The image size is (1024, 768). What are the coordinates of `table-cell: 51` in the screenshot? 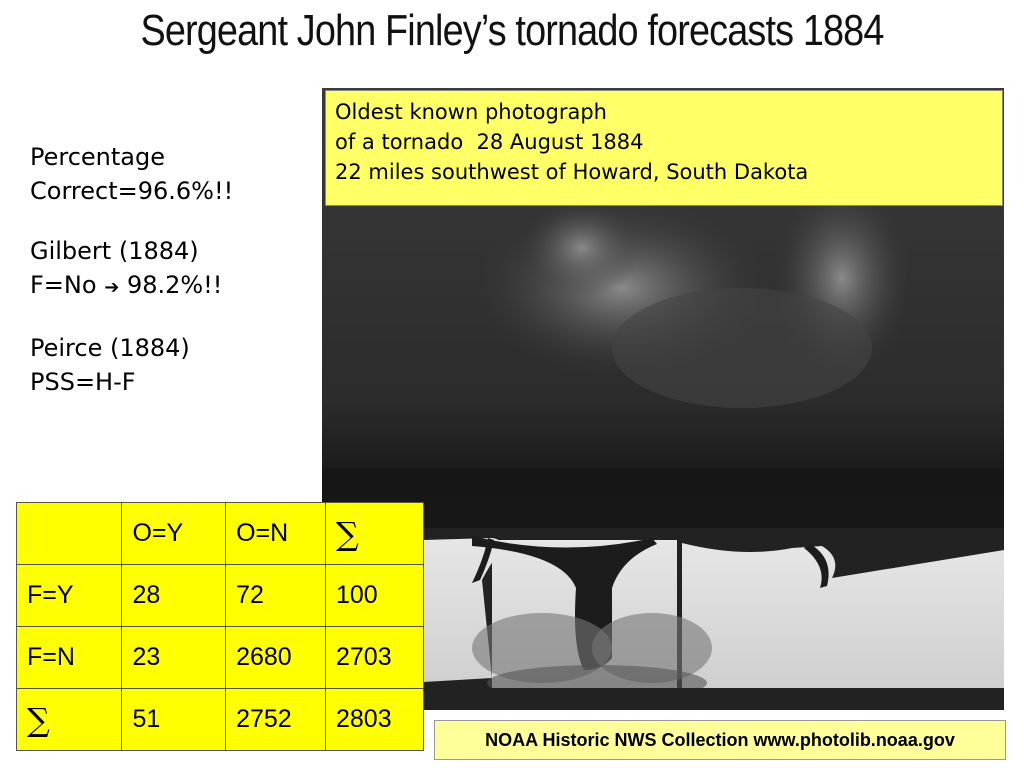 It's located at (174, 719).